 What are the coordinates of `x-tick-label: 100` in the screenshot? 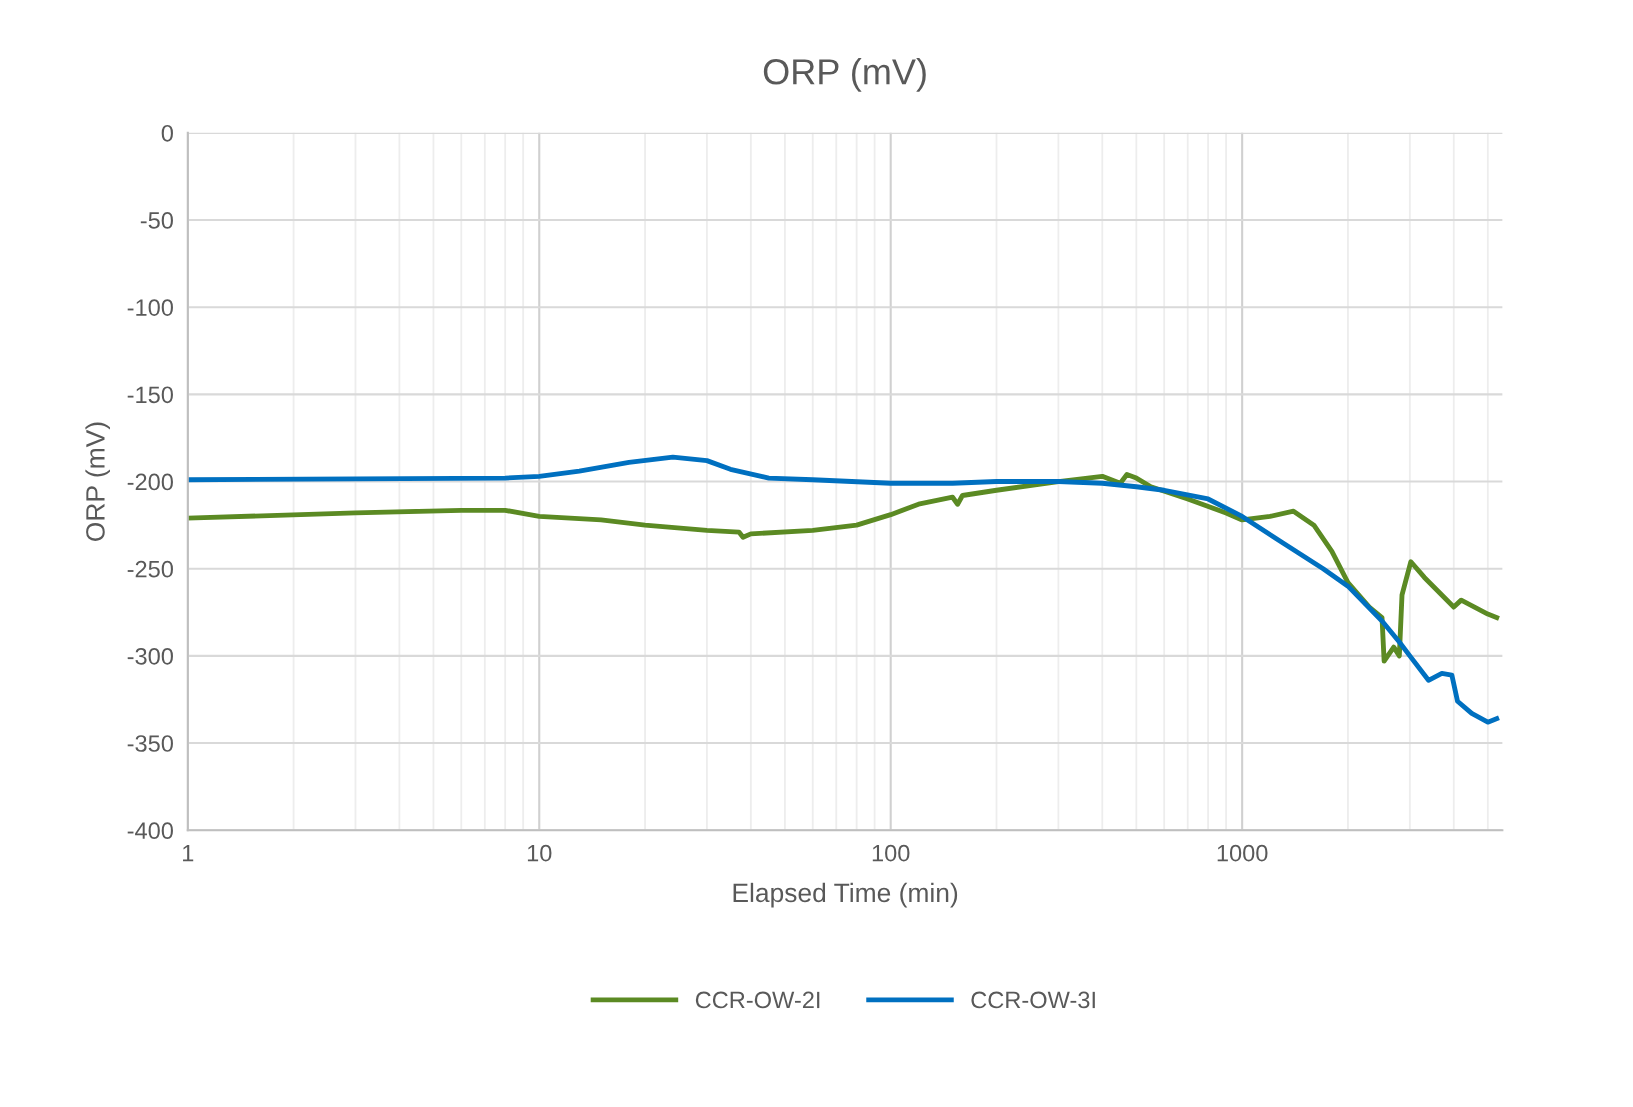 It's located at (891, 853).